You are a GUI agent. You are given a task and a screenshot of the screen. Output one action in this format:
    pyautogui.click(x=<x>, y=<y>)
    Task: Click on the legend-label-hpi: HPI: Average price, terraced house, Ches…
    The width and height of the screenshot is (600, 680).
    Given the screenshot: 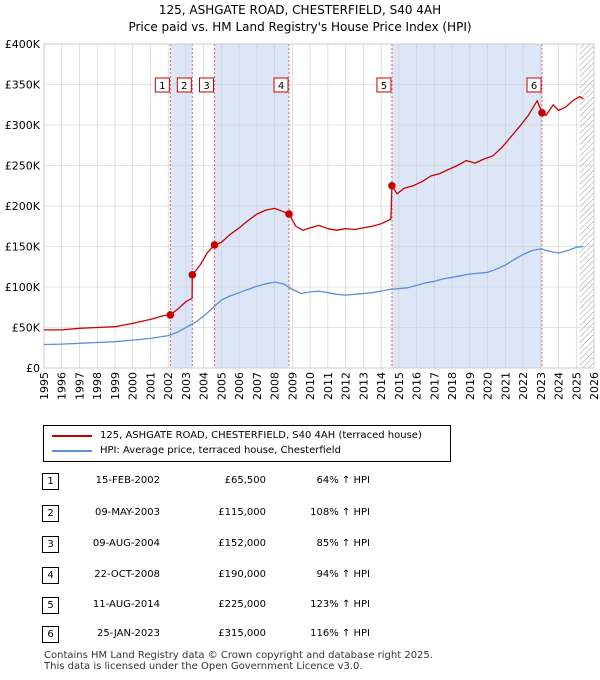 What is the action you would take?
    pyautogui.click(x=220, y=450)
    